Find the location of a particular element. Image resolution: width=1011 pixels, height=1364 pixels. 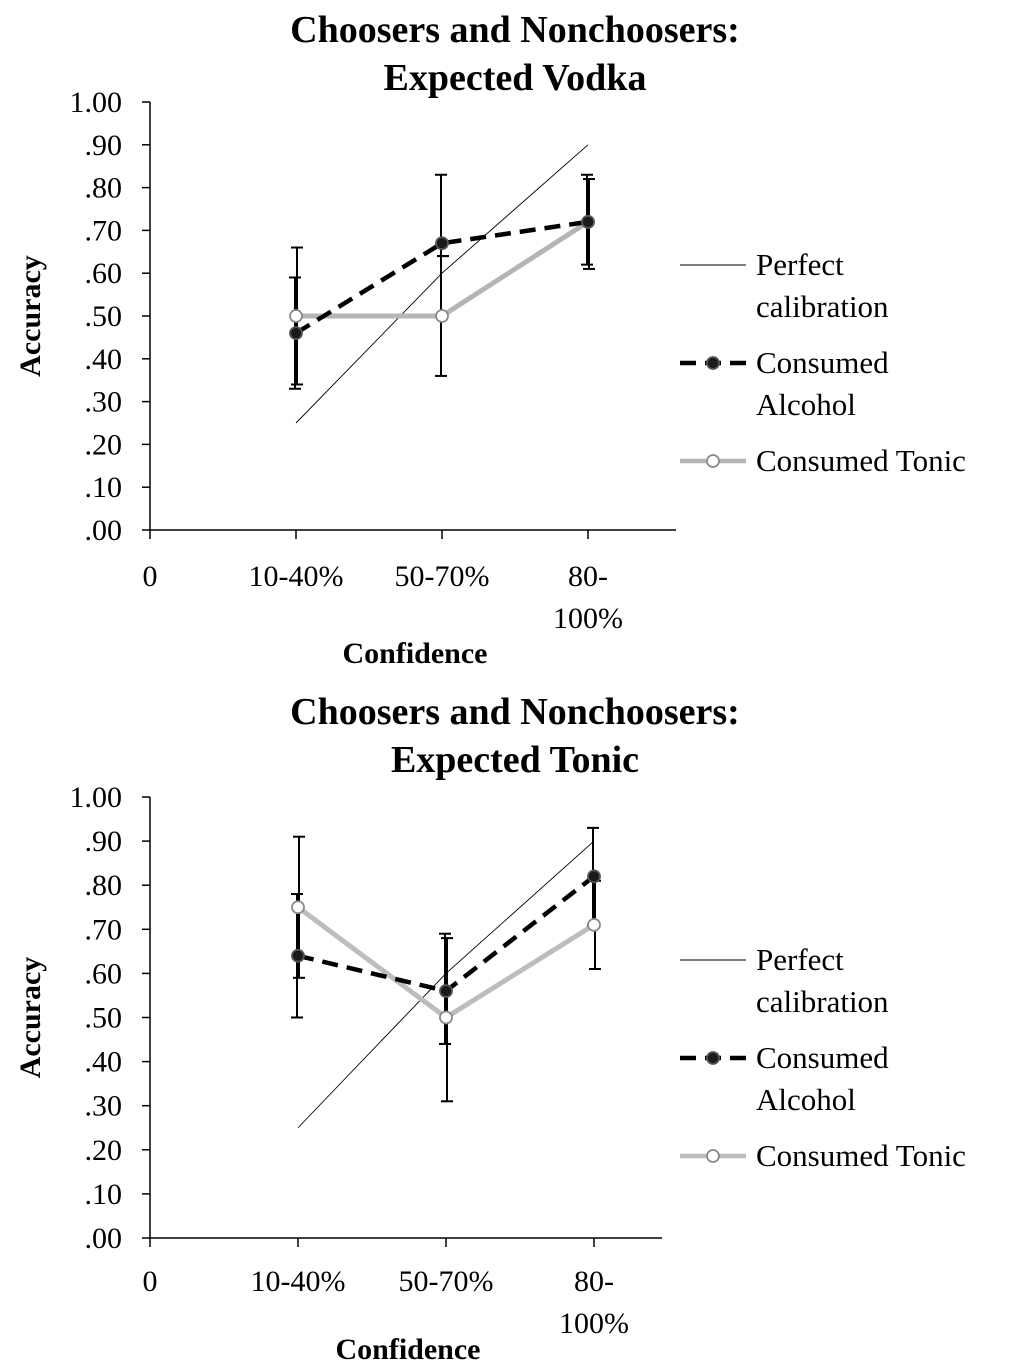

chart-subtitle: Expected Vodka is located at coordinates (515, 78).